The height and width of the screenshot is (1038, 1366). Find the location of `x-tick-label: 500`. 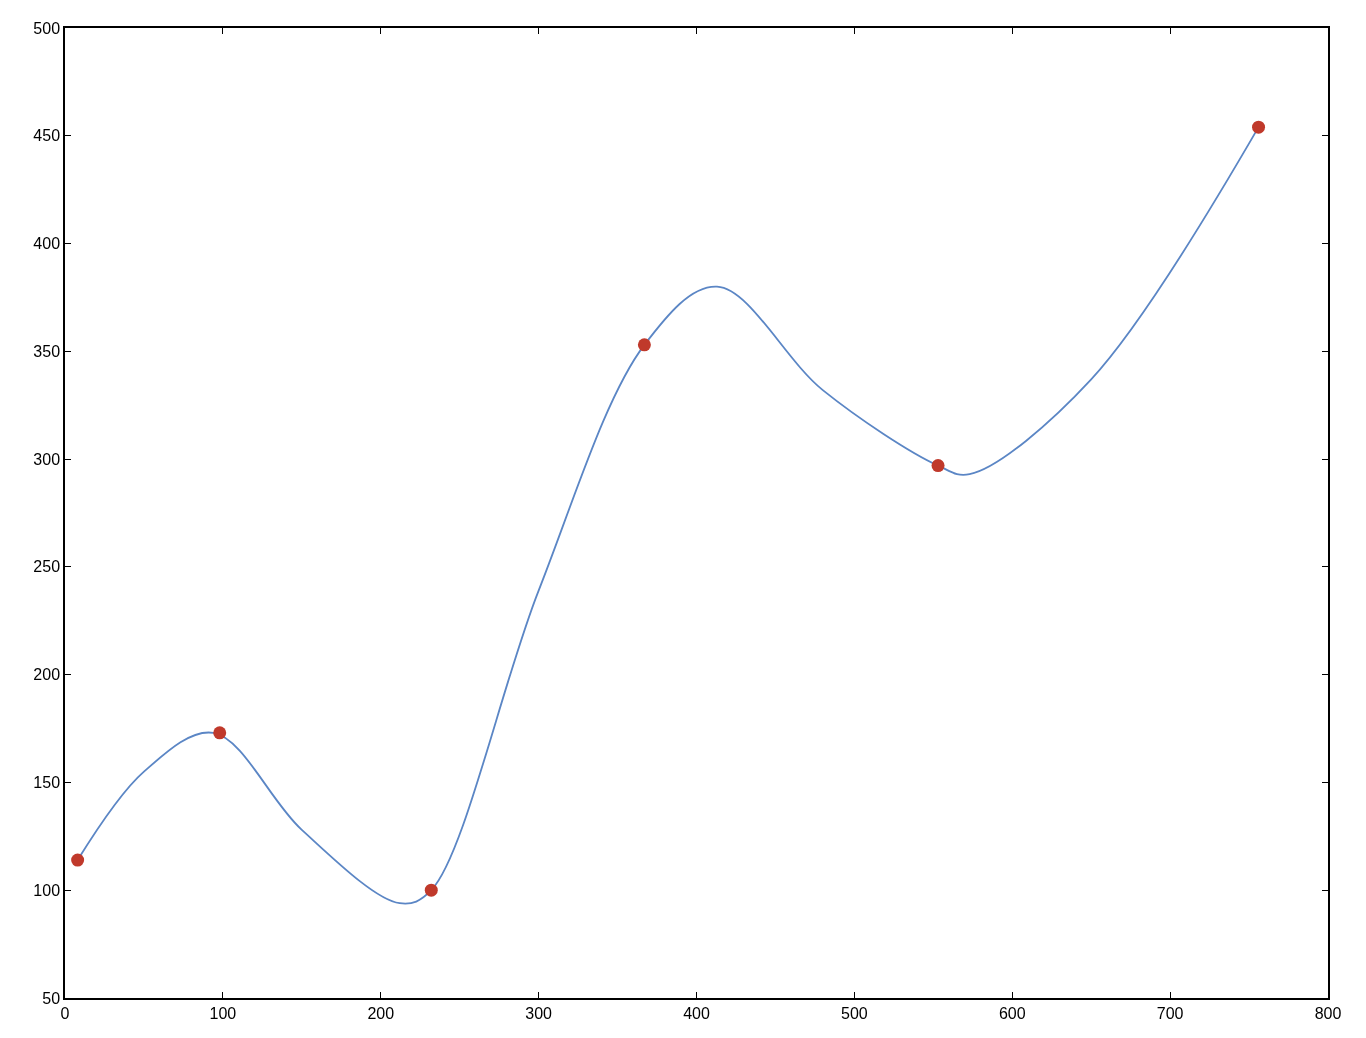

x-tick-label: 500 is located at coordinates (854, 1013).